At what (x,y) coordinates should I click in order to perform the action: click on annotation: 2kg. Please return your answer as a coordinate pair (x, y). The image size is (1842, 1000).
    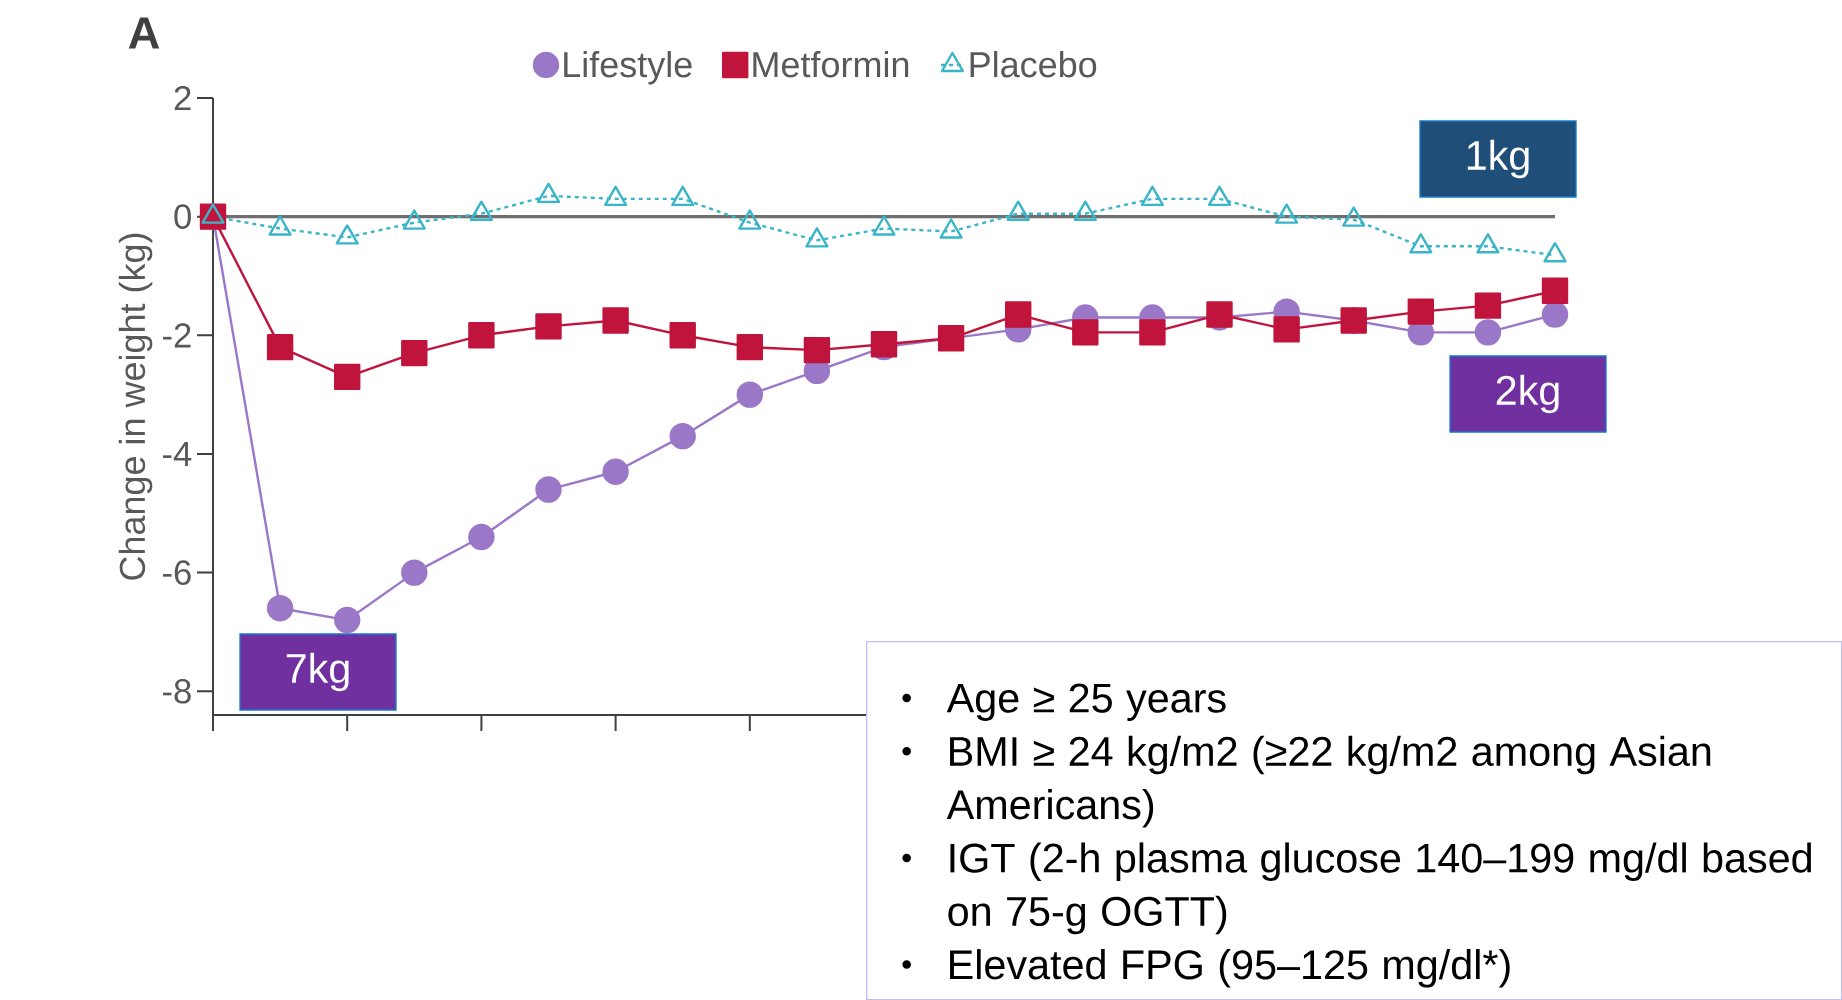
    Looking at the image, I should click on (1527, 394).